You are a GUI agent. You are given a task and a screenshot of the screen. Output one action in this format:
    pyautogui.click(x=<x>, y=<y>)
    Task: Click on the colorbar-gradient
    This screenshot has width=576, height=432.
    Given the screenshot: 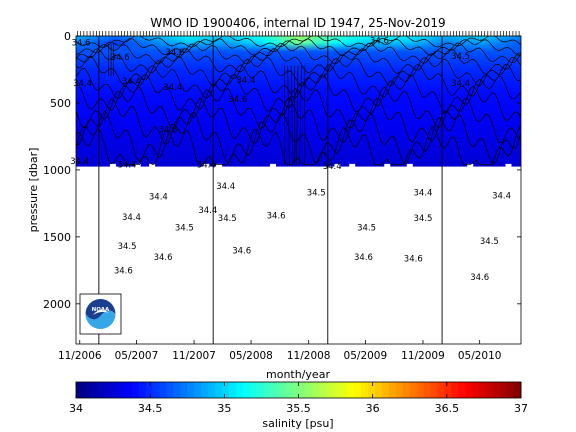 What is the action you would take?
    pyautogui.click(x=299, y=390)
    